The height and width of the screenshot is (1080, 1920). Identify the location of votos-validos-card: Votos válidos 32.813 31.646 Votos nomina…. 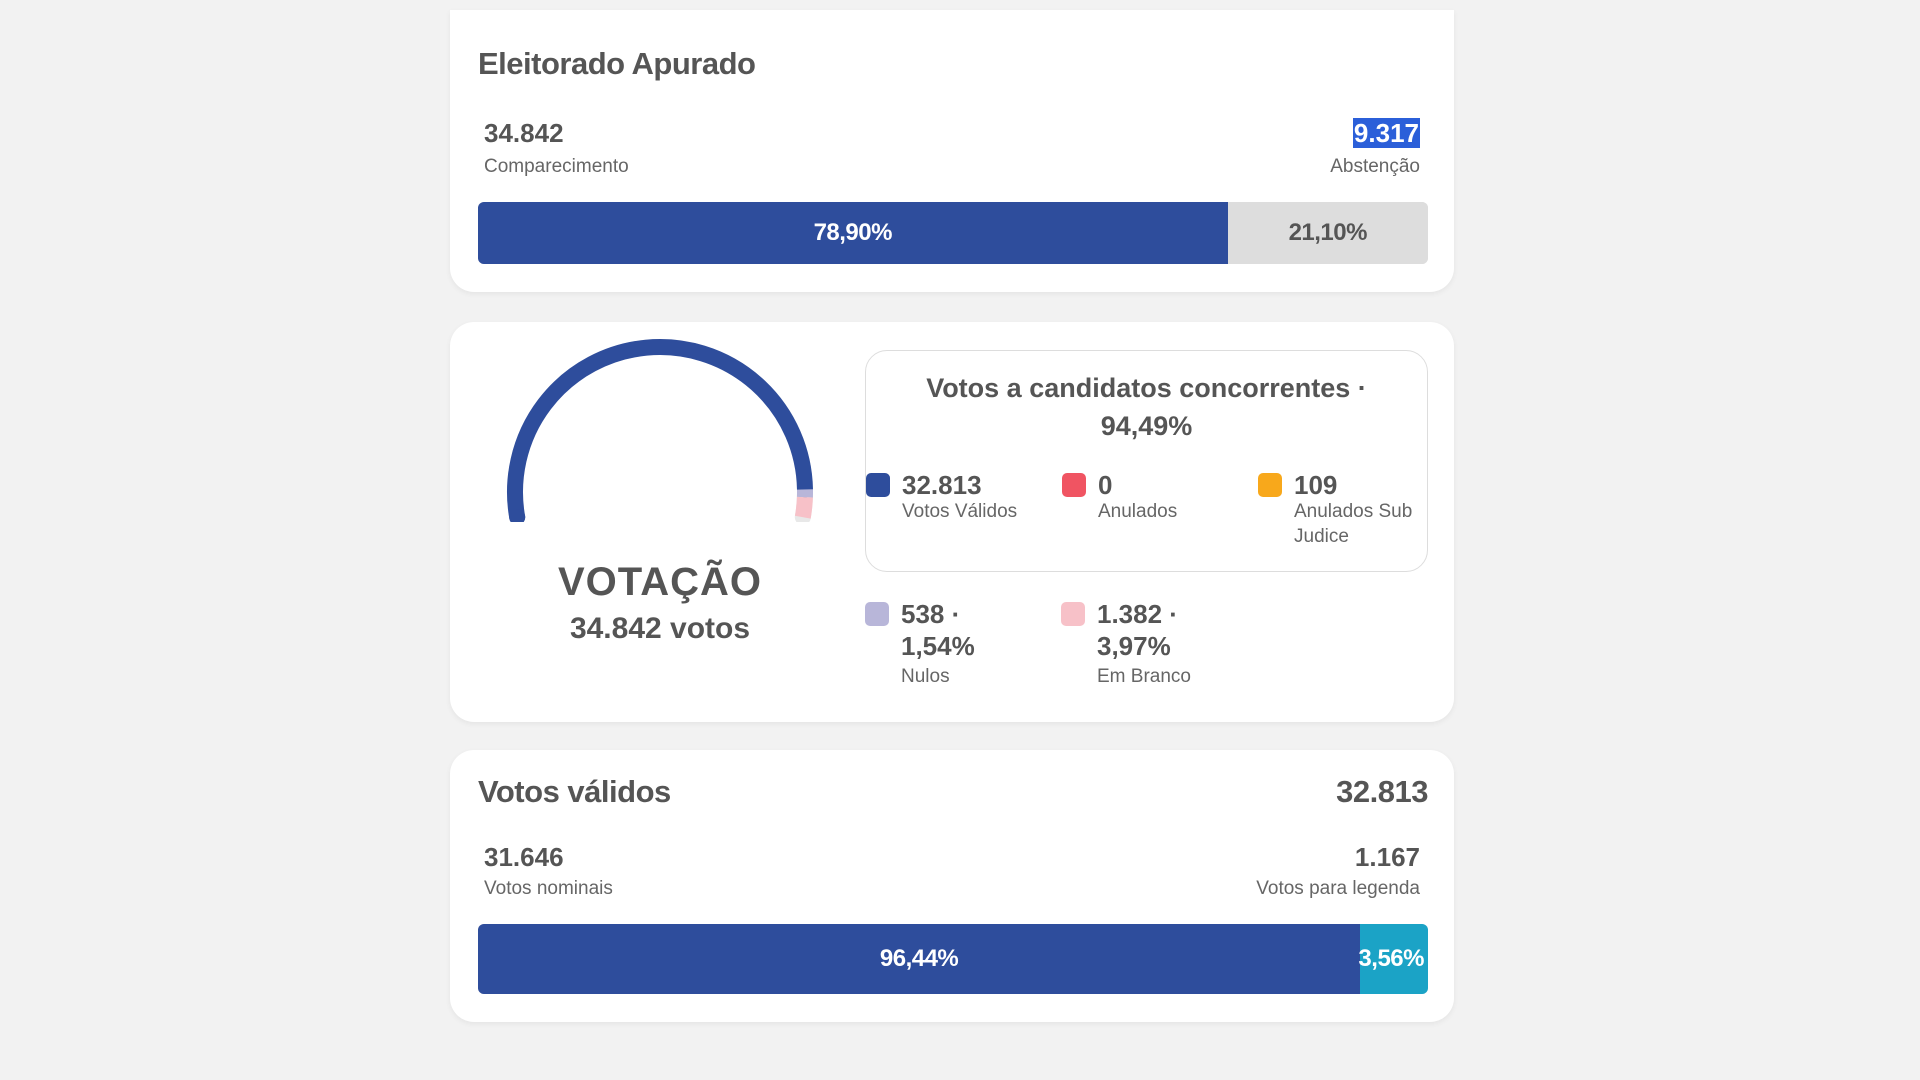
(952, 886).